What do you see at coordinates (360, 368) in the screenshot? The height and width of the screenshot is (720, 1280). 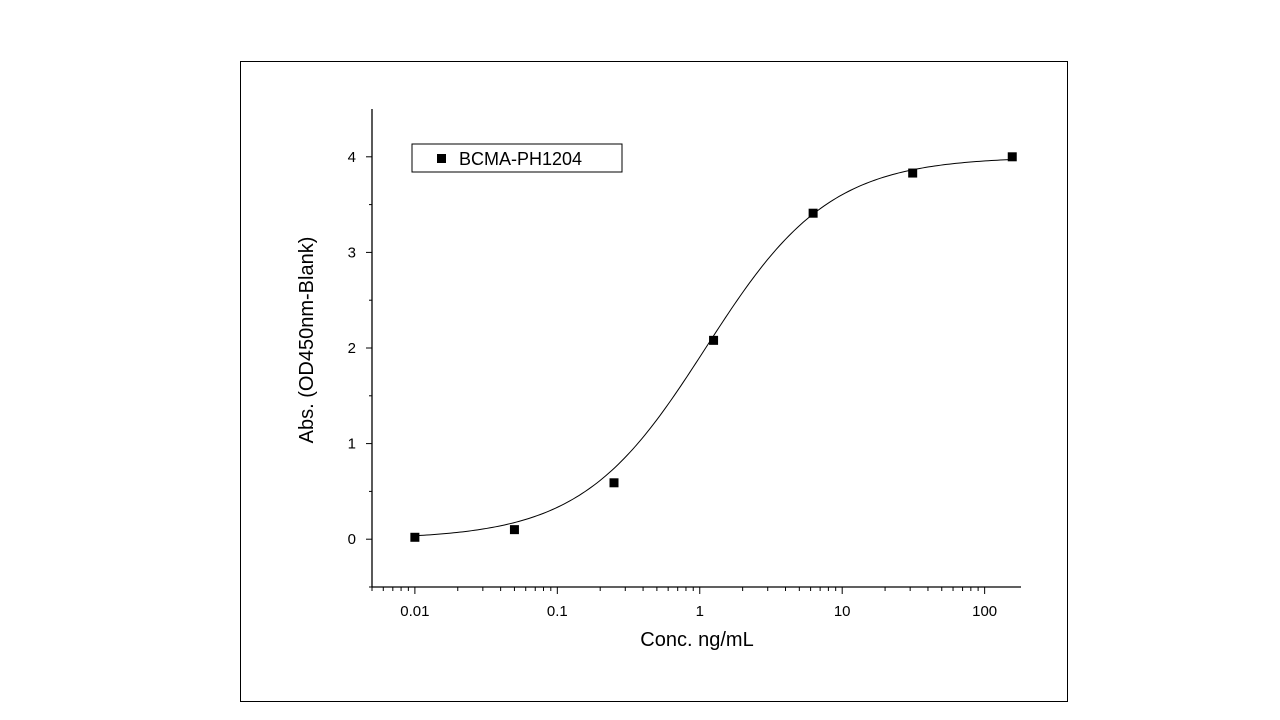 I see `y-ticks: 0 1 2 3 4` at bounding box center [360, 368].